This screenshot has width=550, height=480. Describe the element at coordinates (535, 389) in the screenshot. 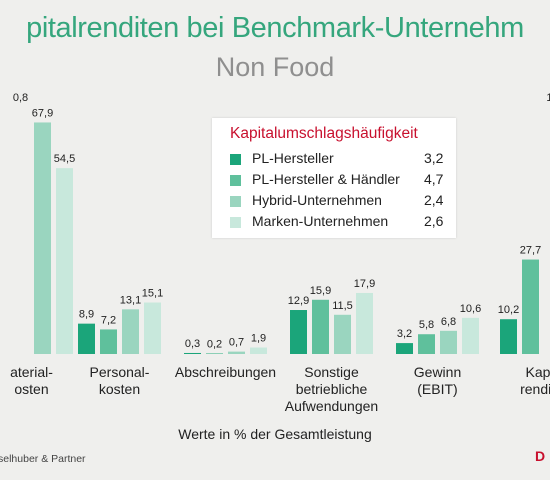

I see `category-label: rendite` at that location.